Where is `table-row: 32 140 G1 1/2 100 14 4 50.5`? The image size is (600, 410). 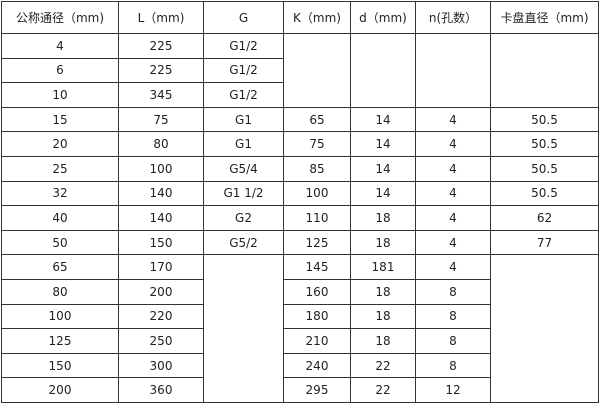
table-row: 32 140 G1 1/2 100 14 4 50.5 is located at coordinates (300, 193).